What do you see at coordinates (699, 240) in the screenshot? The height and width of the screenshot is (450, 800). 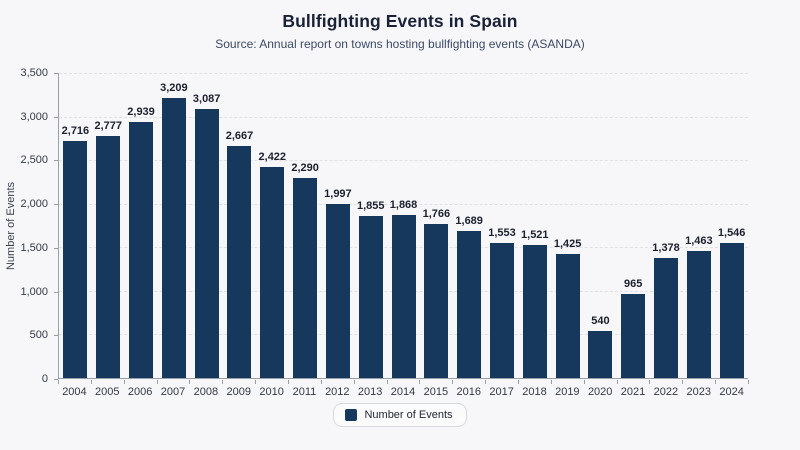 I see `bar-value-label: 1,463` at bounding box center [699, 240].